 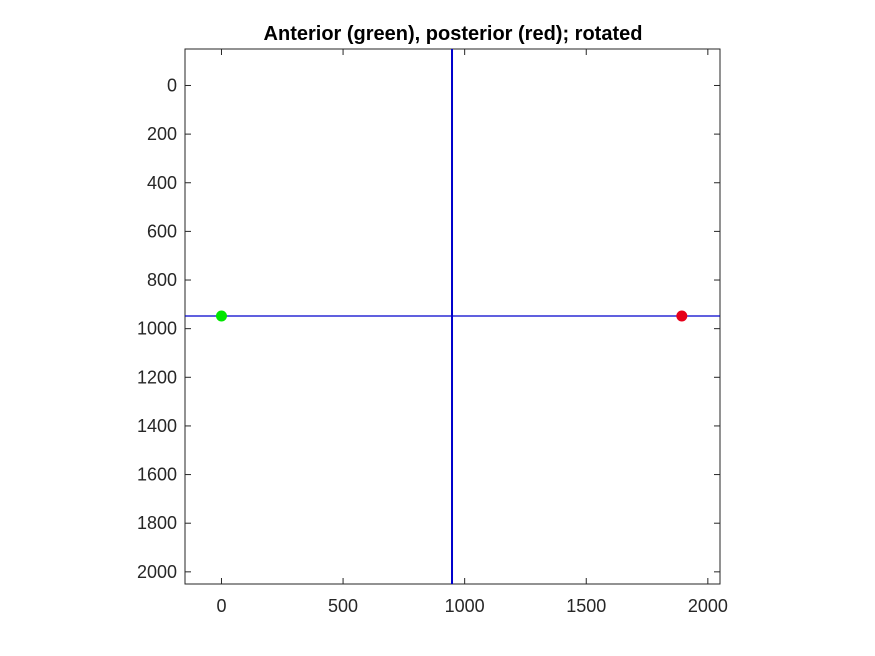 I want to click on y-tick-label-0: 0, so click(x=172, y=85).